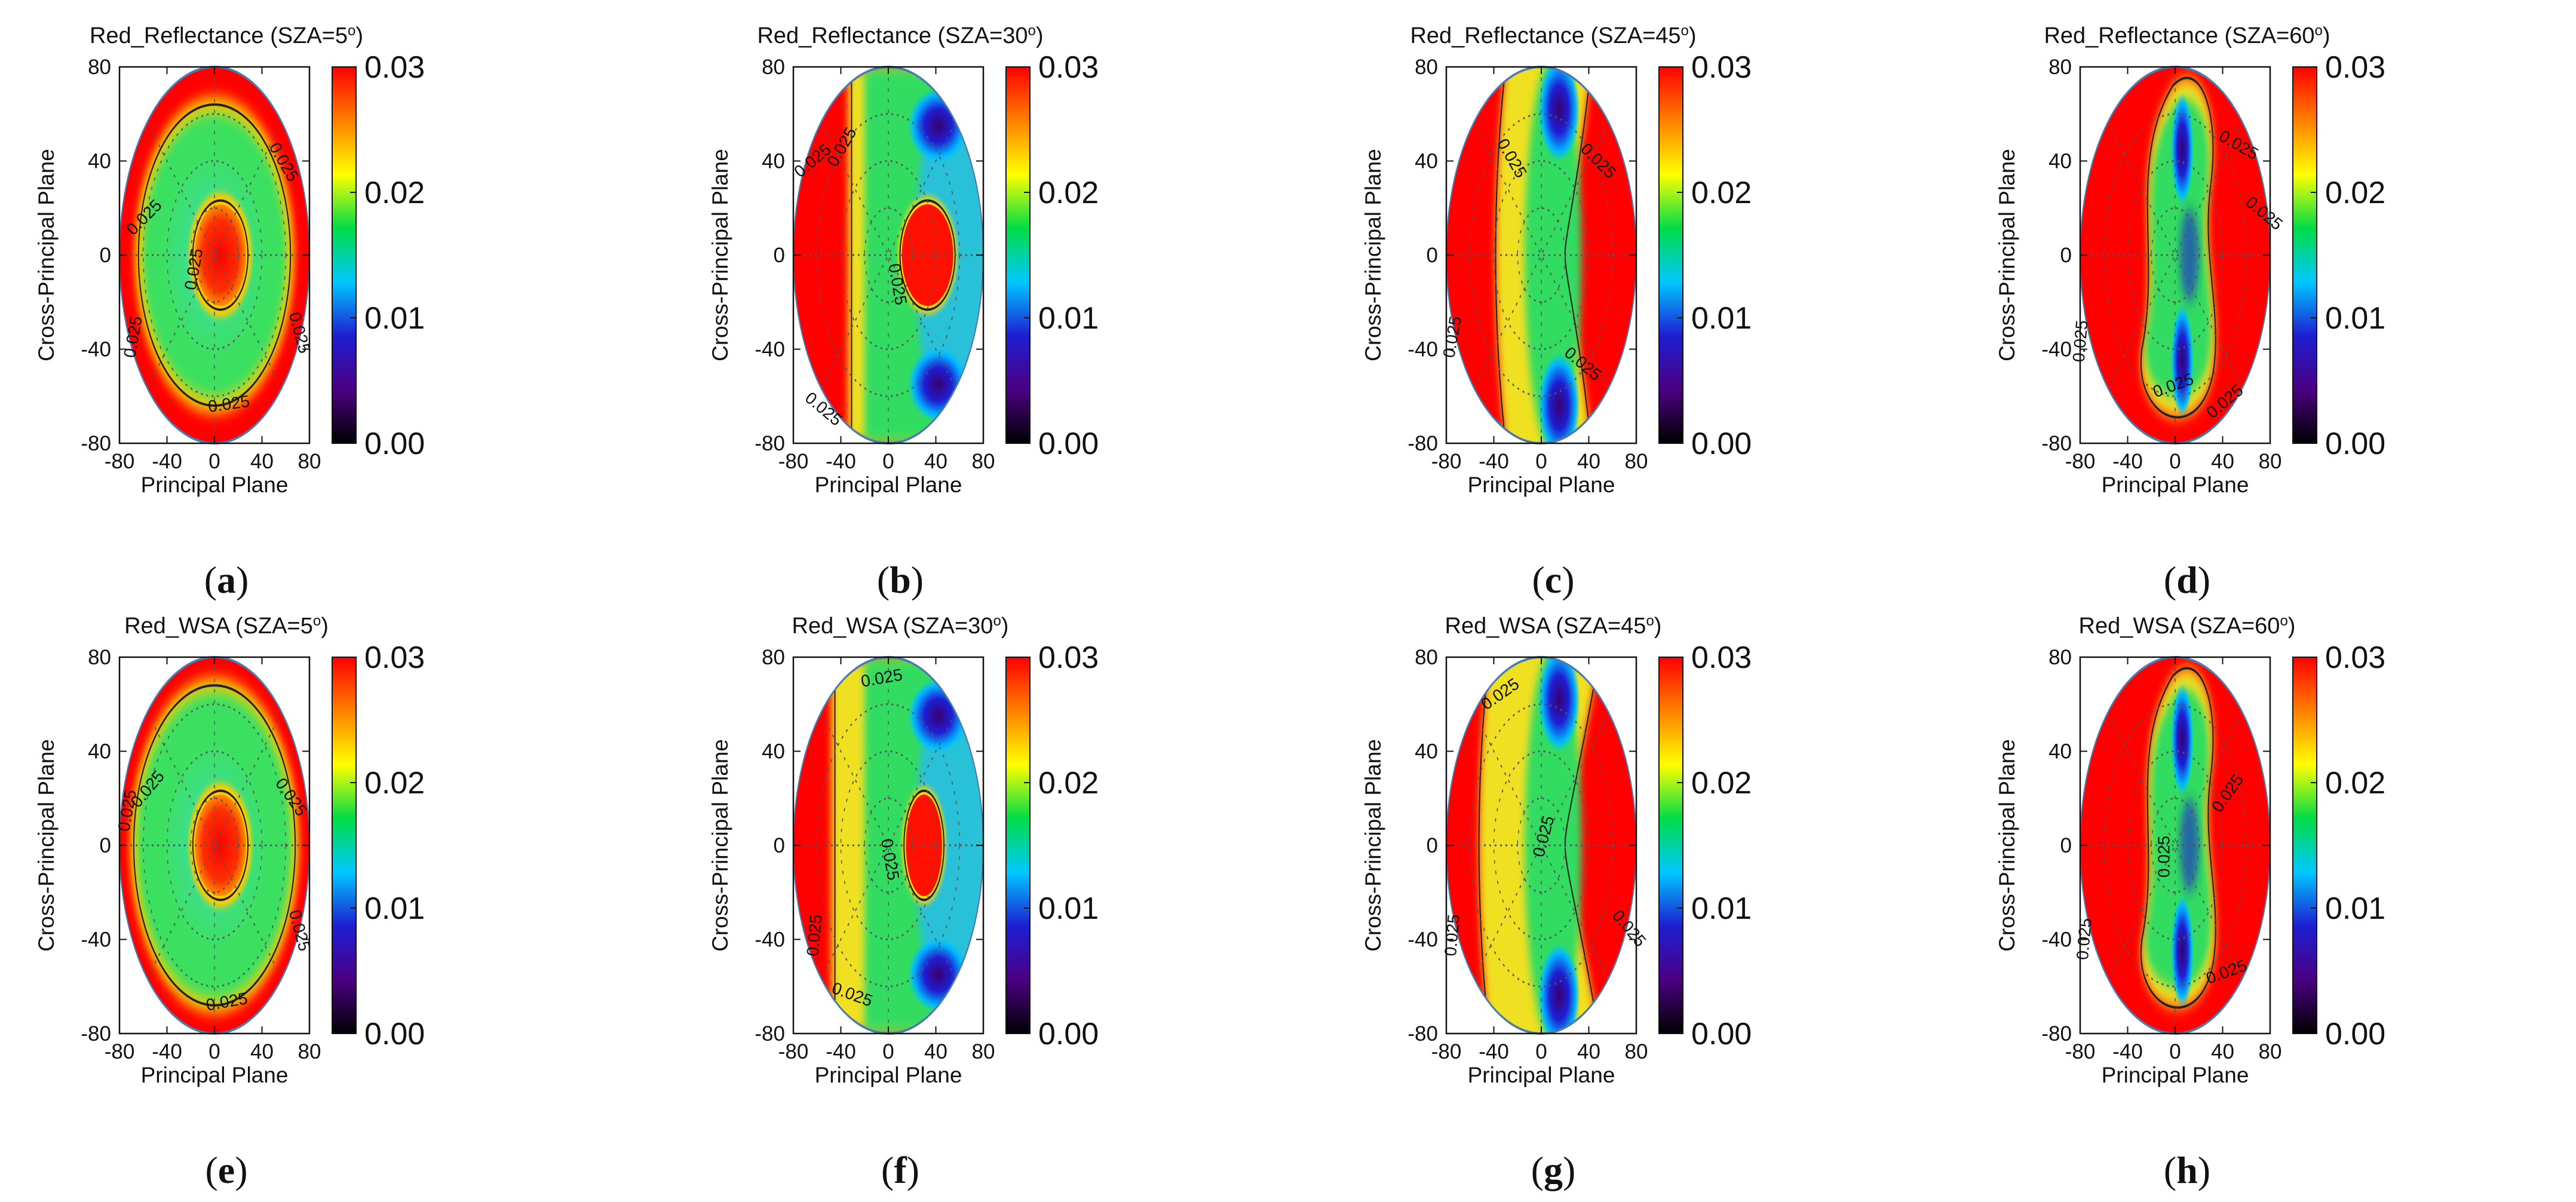 This screenshot has height=1202, width=2576. I want to click on contour-inner, so click(220, 255).